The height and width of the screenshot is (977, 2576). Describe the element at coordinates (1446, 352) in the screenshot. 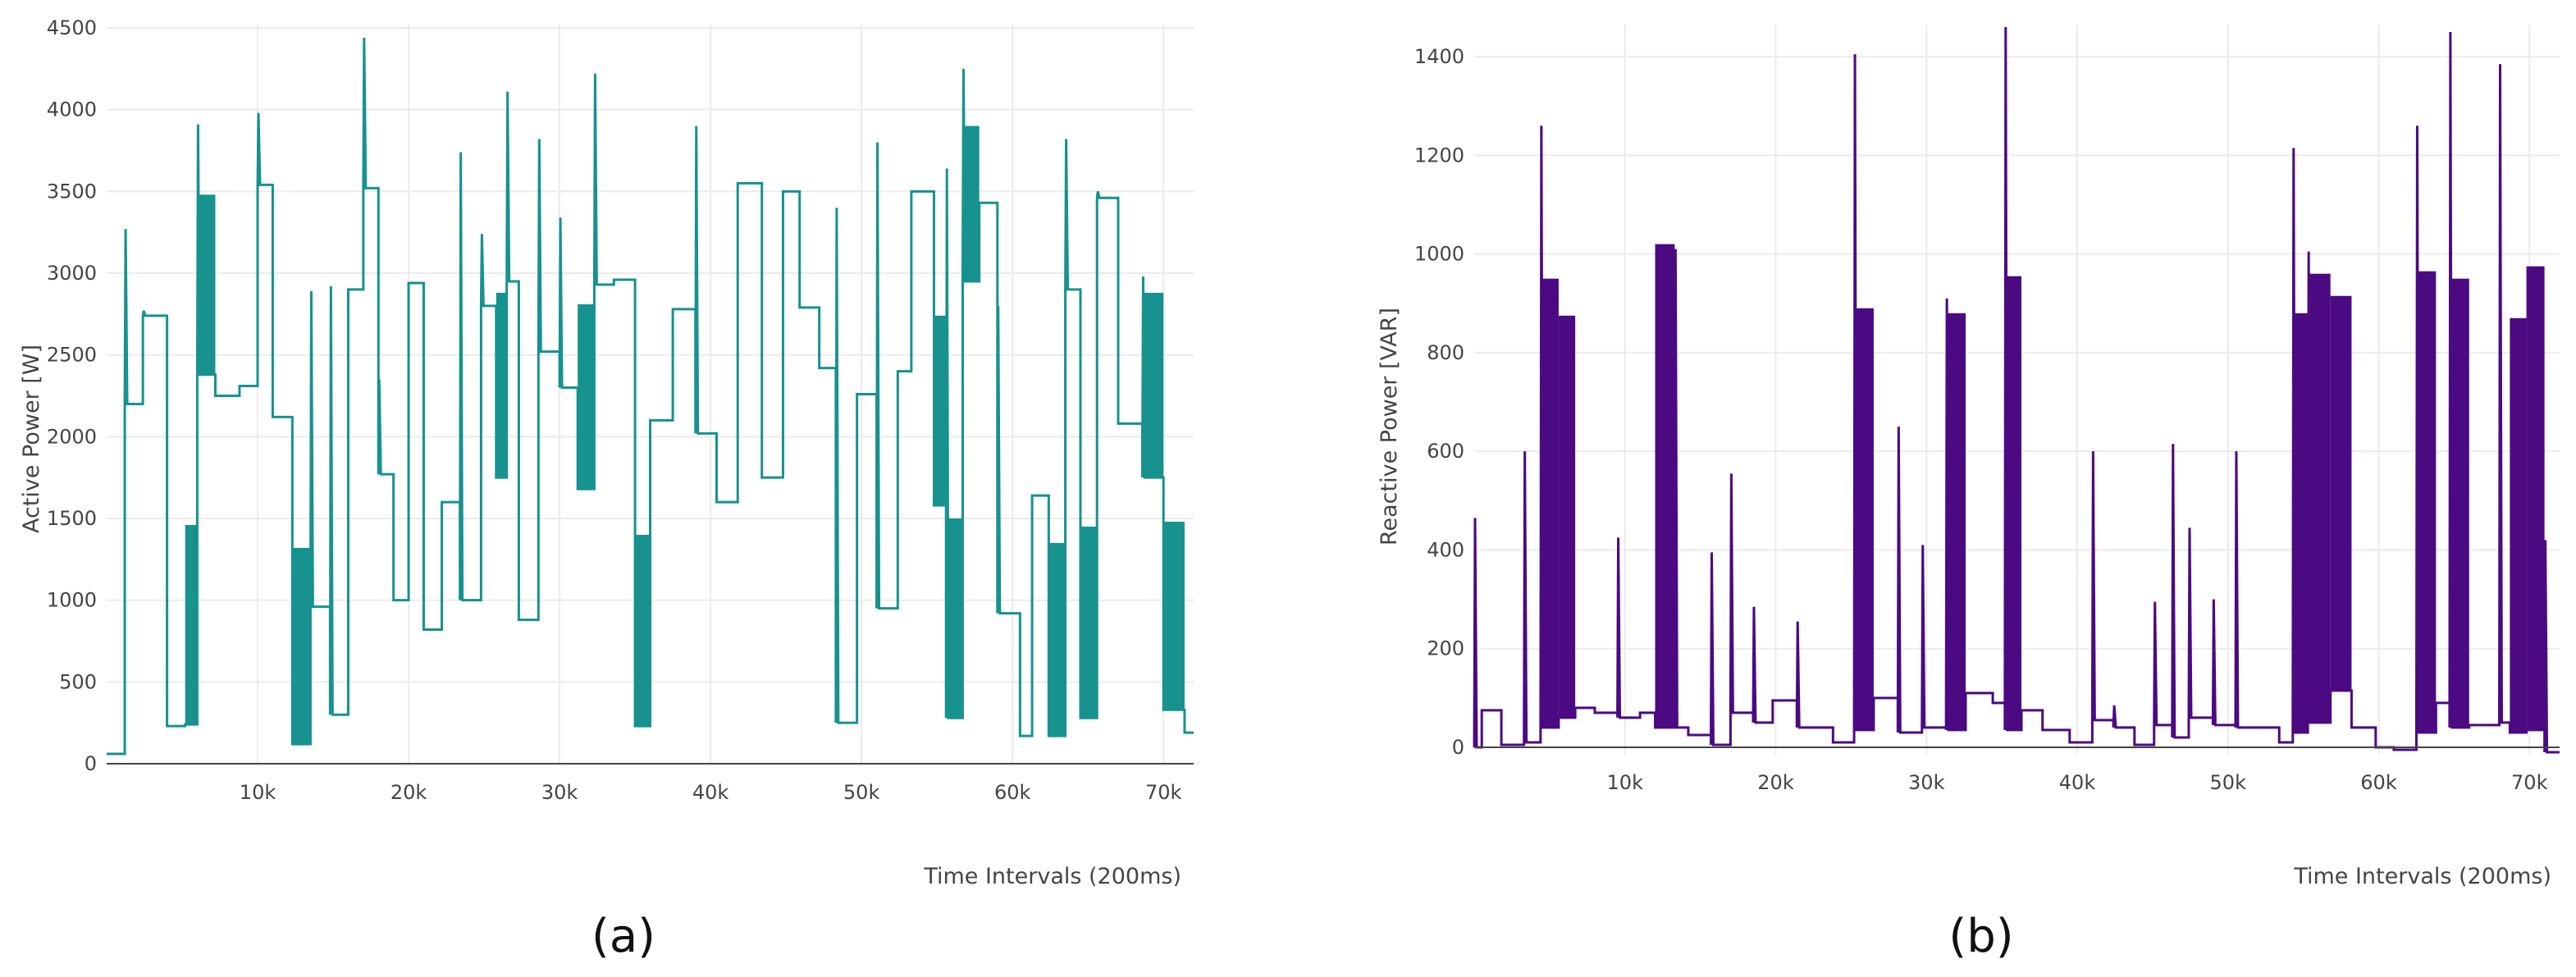

I see `y-tick-label: 800` at that location.